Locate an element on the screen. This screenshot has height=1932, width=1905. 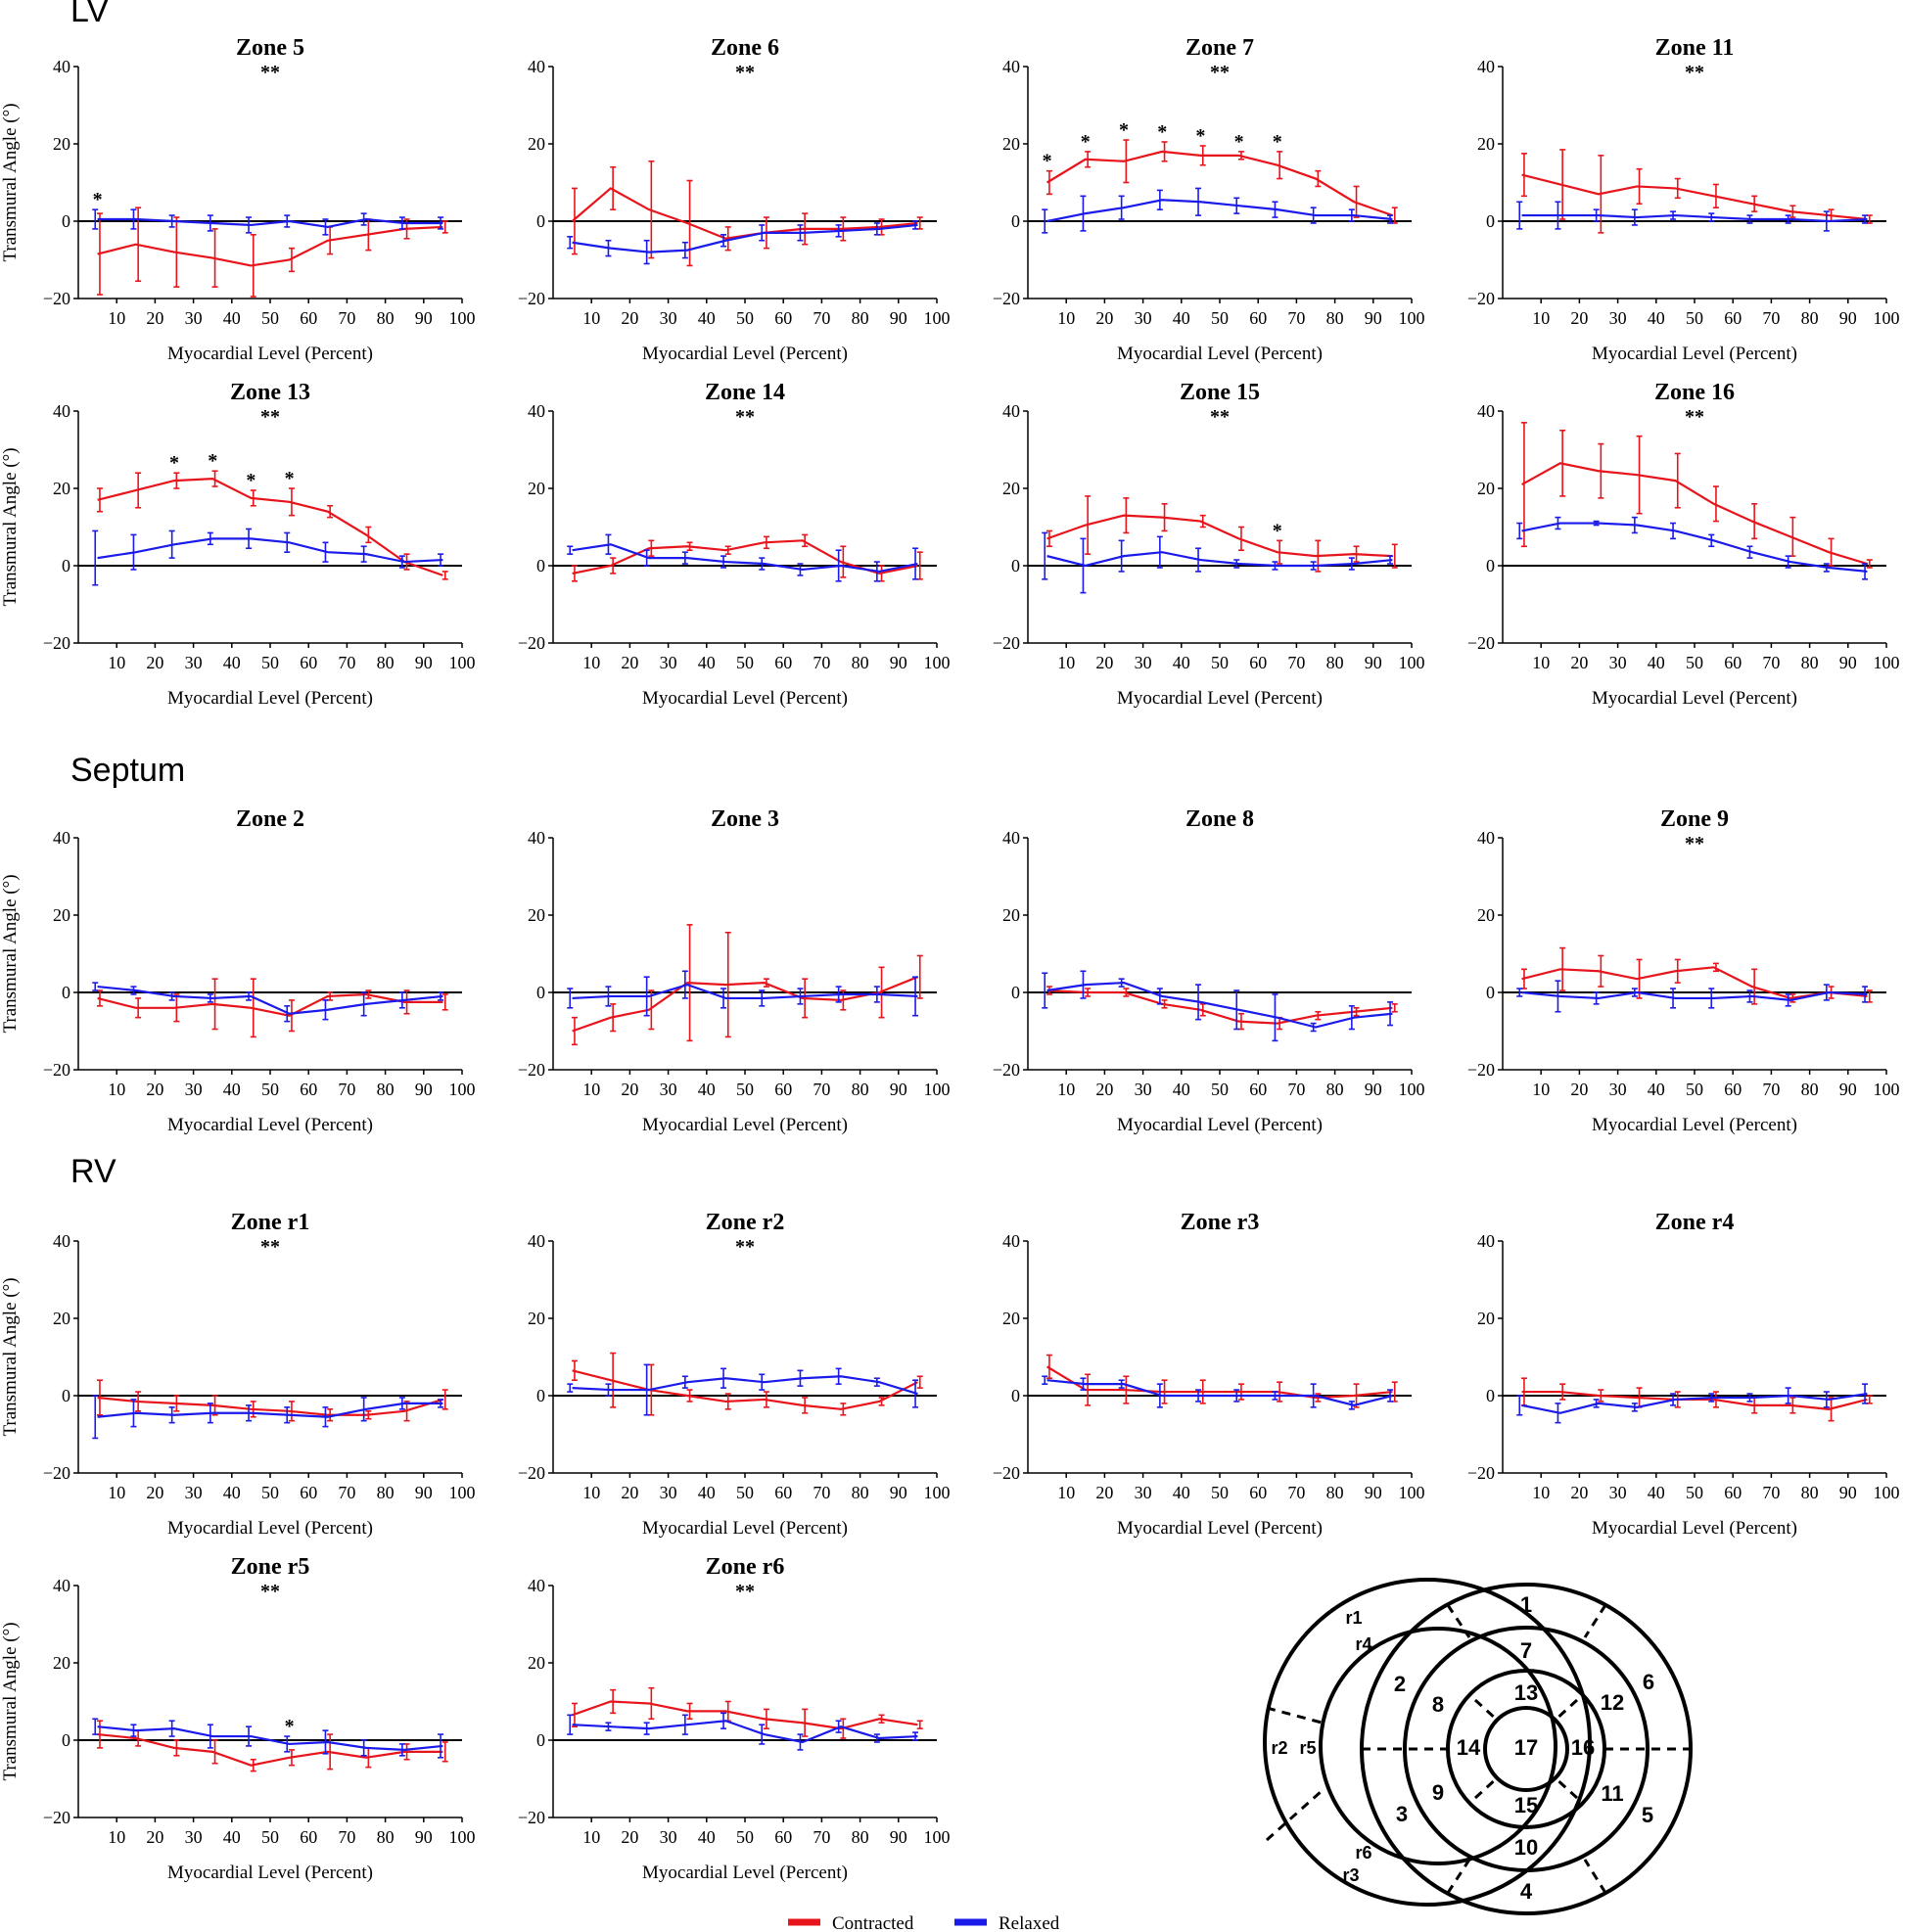
y-axis-label: Transmural Angle (°) is located at coordinates (10, 954).